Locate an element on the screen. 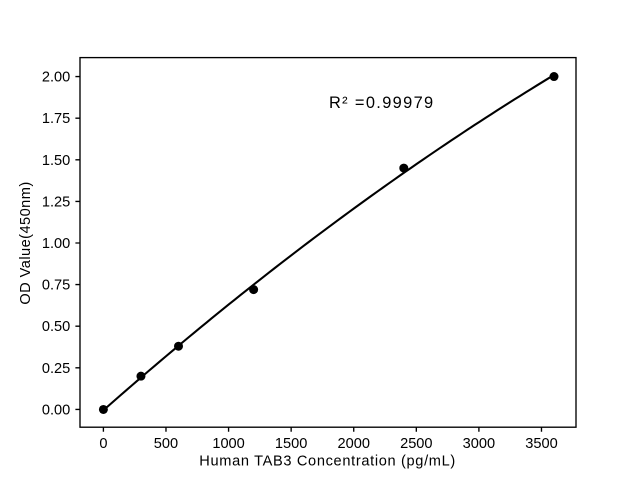  svg-text: 0.25 is located at coordinates (56, 369).